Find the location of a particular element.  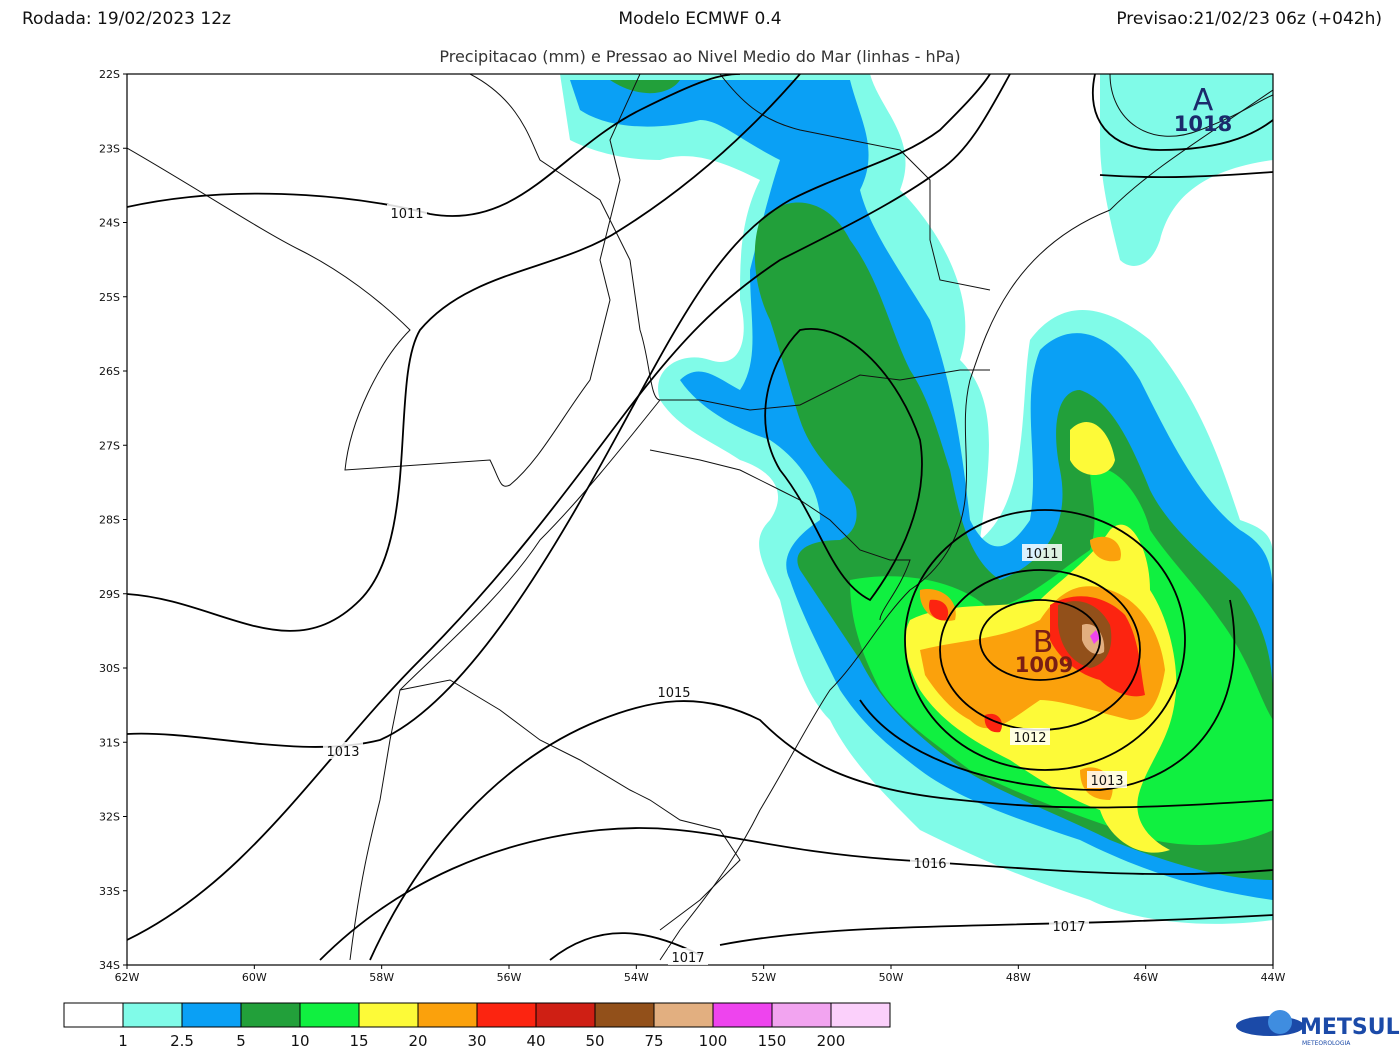

lon-label: 56W is located at coordinates (509, 977).